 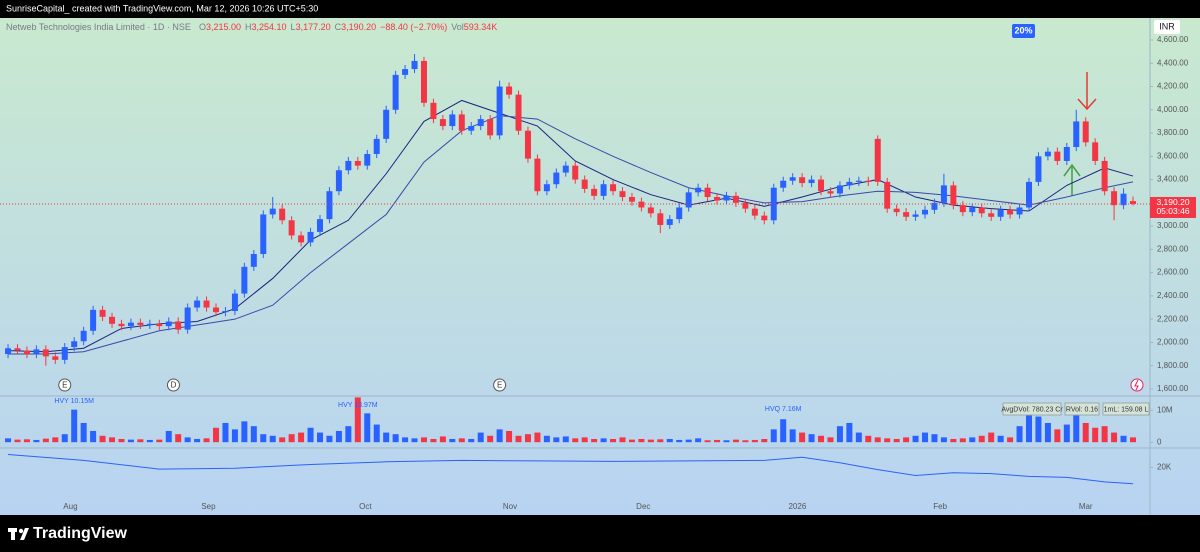 I want to click on y-tick-label: 2,600.00, so click(x=1173, y=272).